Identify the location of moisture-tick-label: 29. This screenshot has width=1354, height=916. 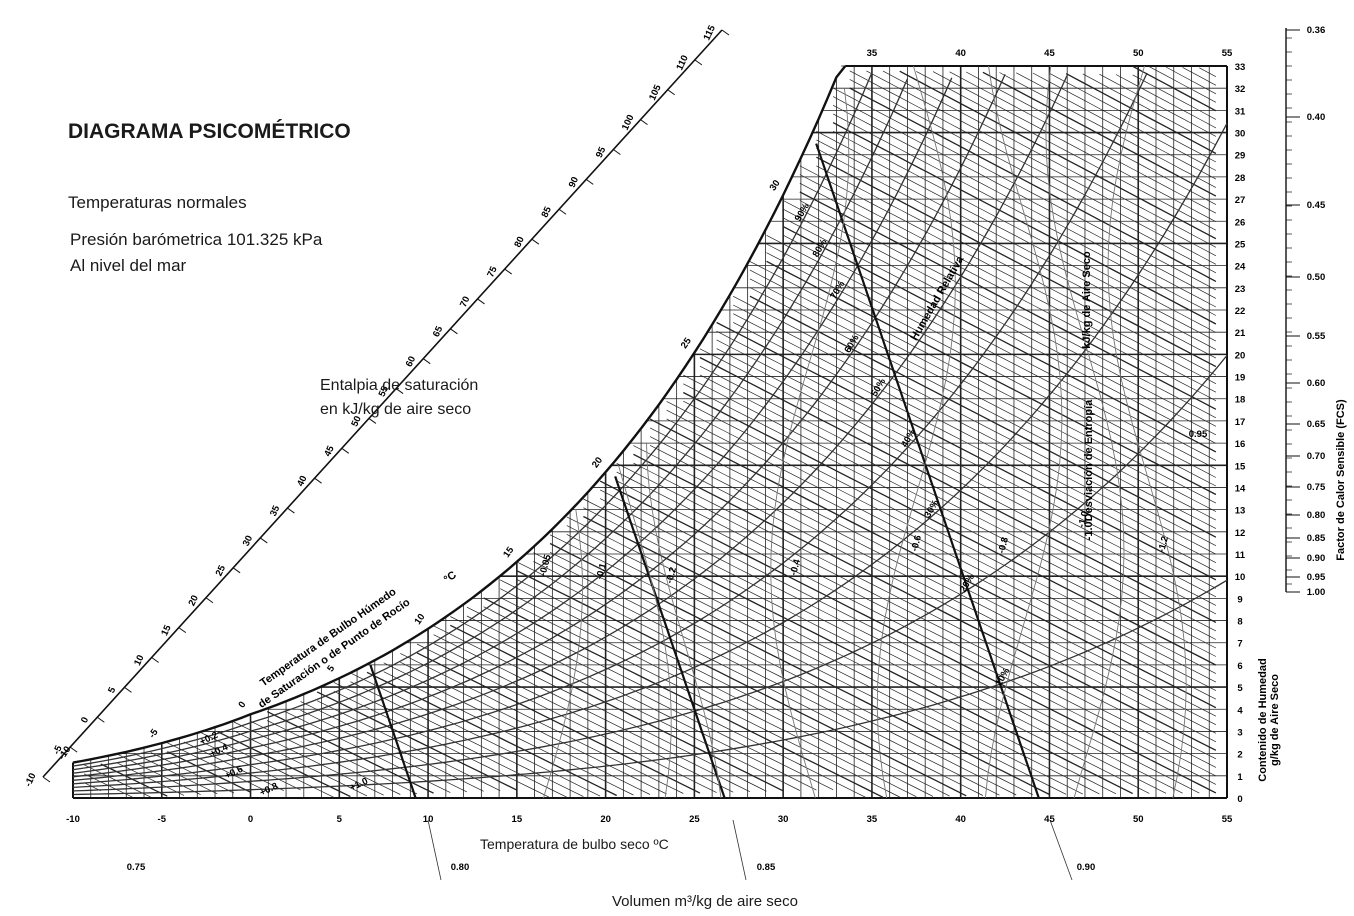
(1240, 156).